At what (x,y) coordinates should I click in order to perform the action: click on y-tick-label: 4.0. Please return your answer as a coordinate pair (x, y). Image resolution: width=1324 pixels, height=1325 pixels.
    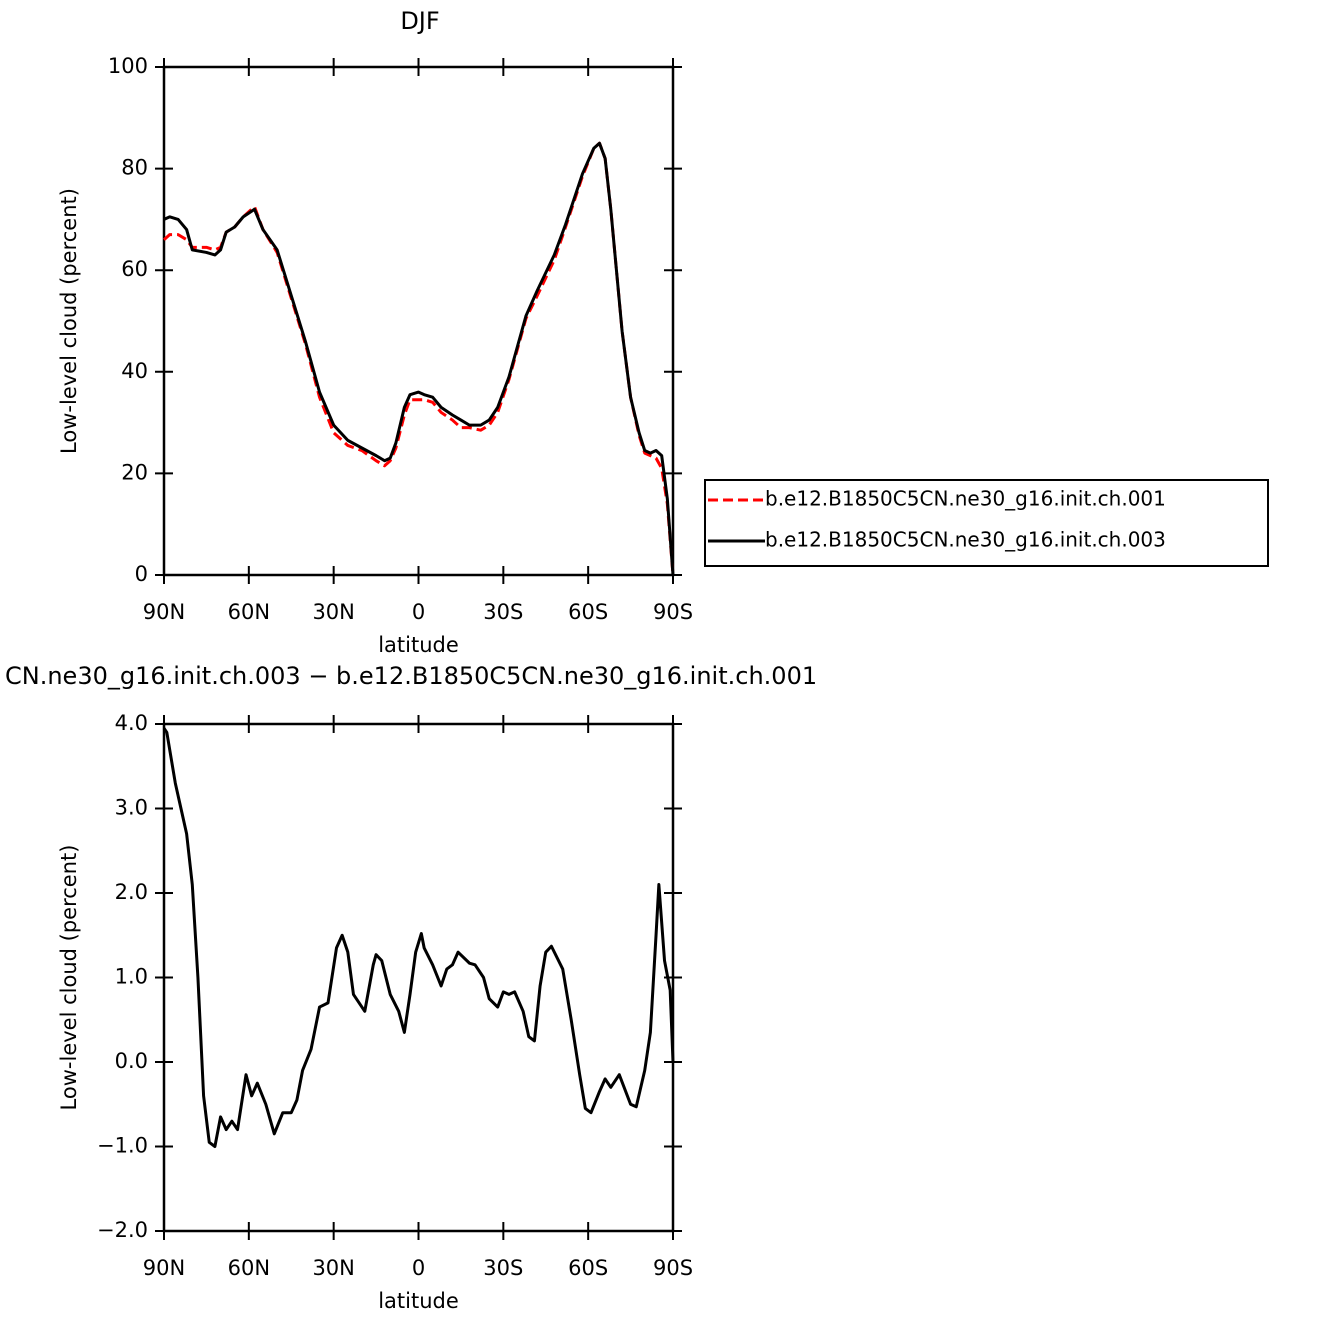
    Looking at the image, I should click on (131, 723).